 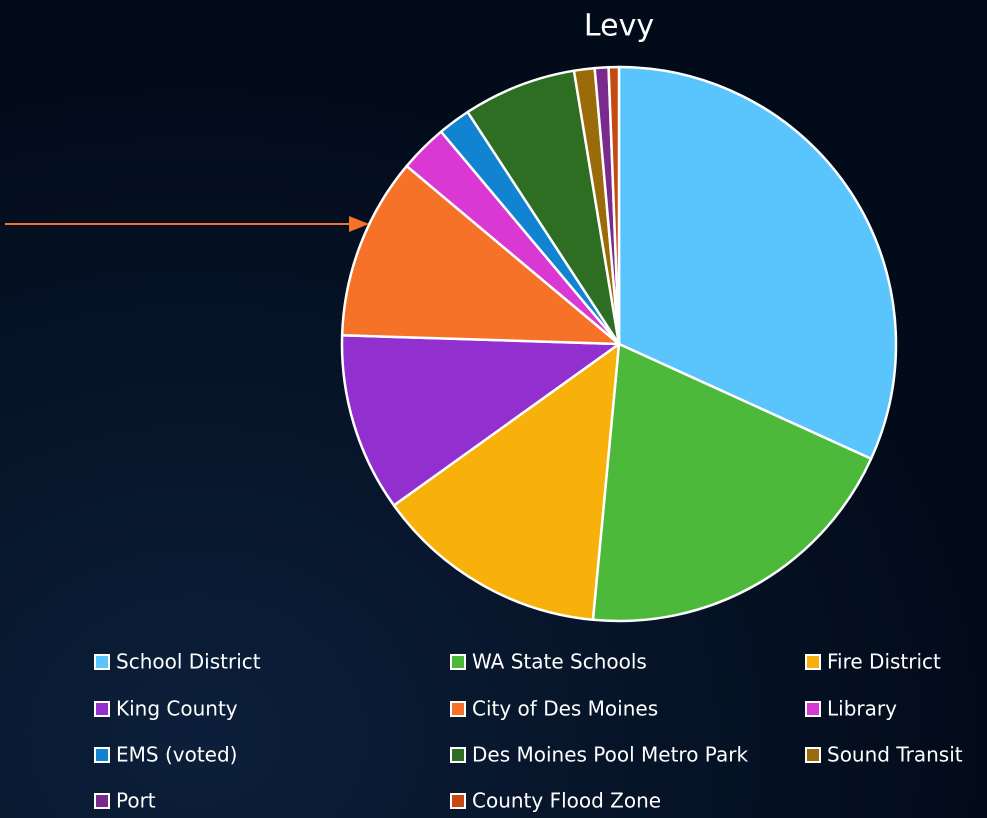 What do you see at coordinates (566, 801) in the screenshot?
I see `legend-label: County Flood Zone` at bounding box center [566, 801].